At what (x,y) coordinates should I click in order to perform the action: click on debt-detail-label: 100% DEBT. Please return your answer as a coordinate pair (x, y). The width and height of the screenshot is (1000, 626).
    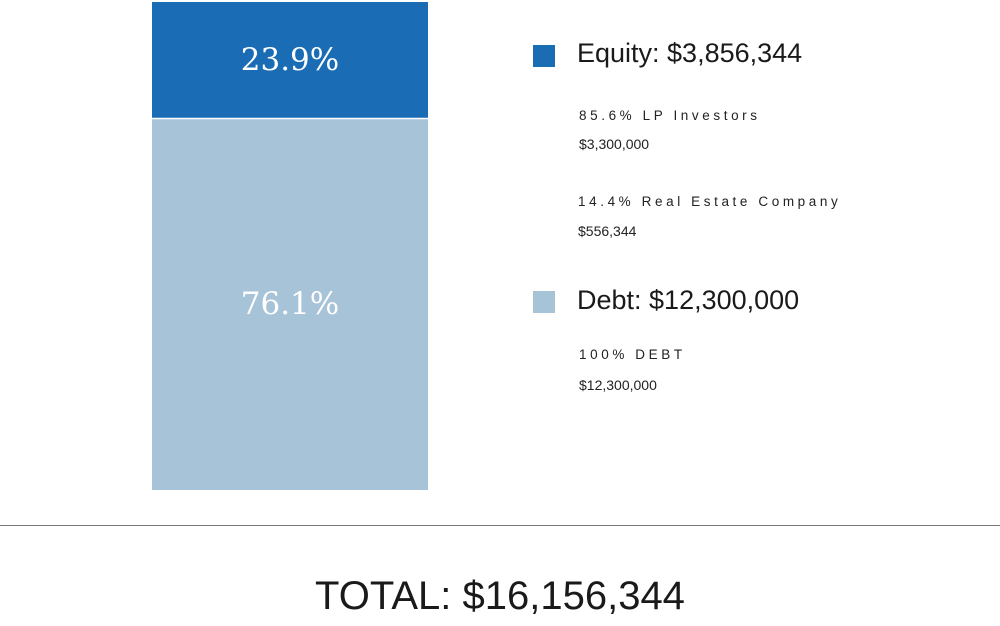
    Looking at the image, I should click on (632, 354).